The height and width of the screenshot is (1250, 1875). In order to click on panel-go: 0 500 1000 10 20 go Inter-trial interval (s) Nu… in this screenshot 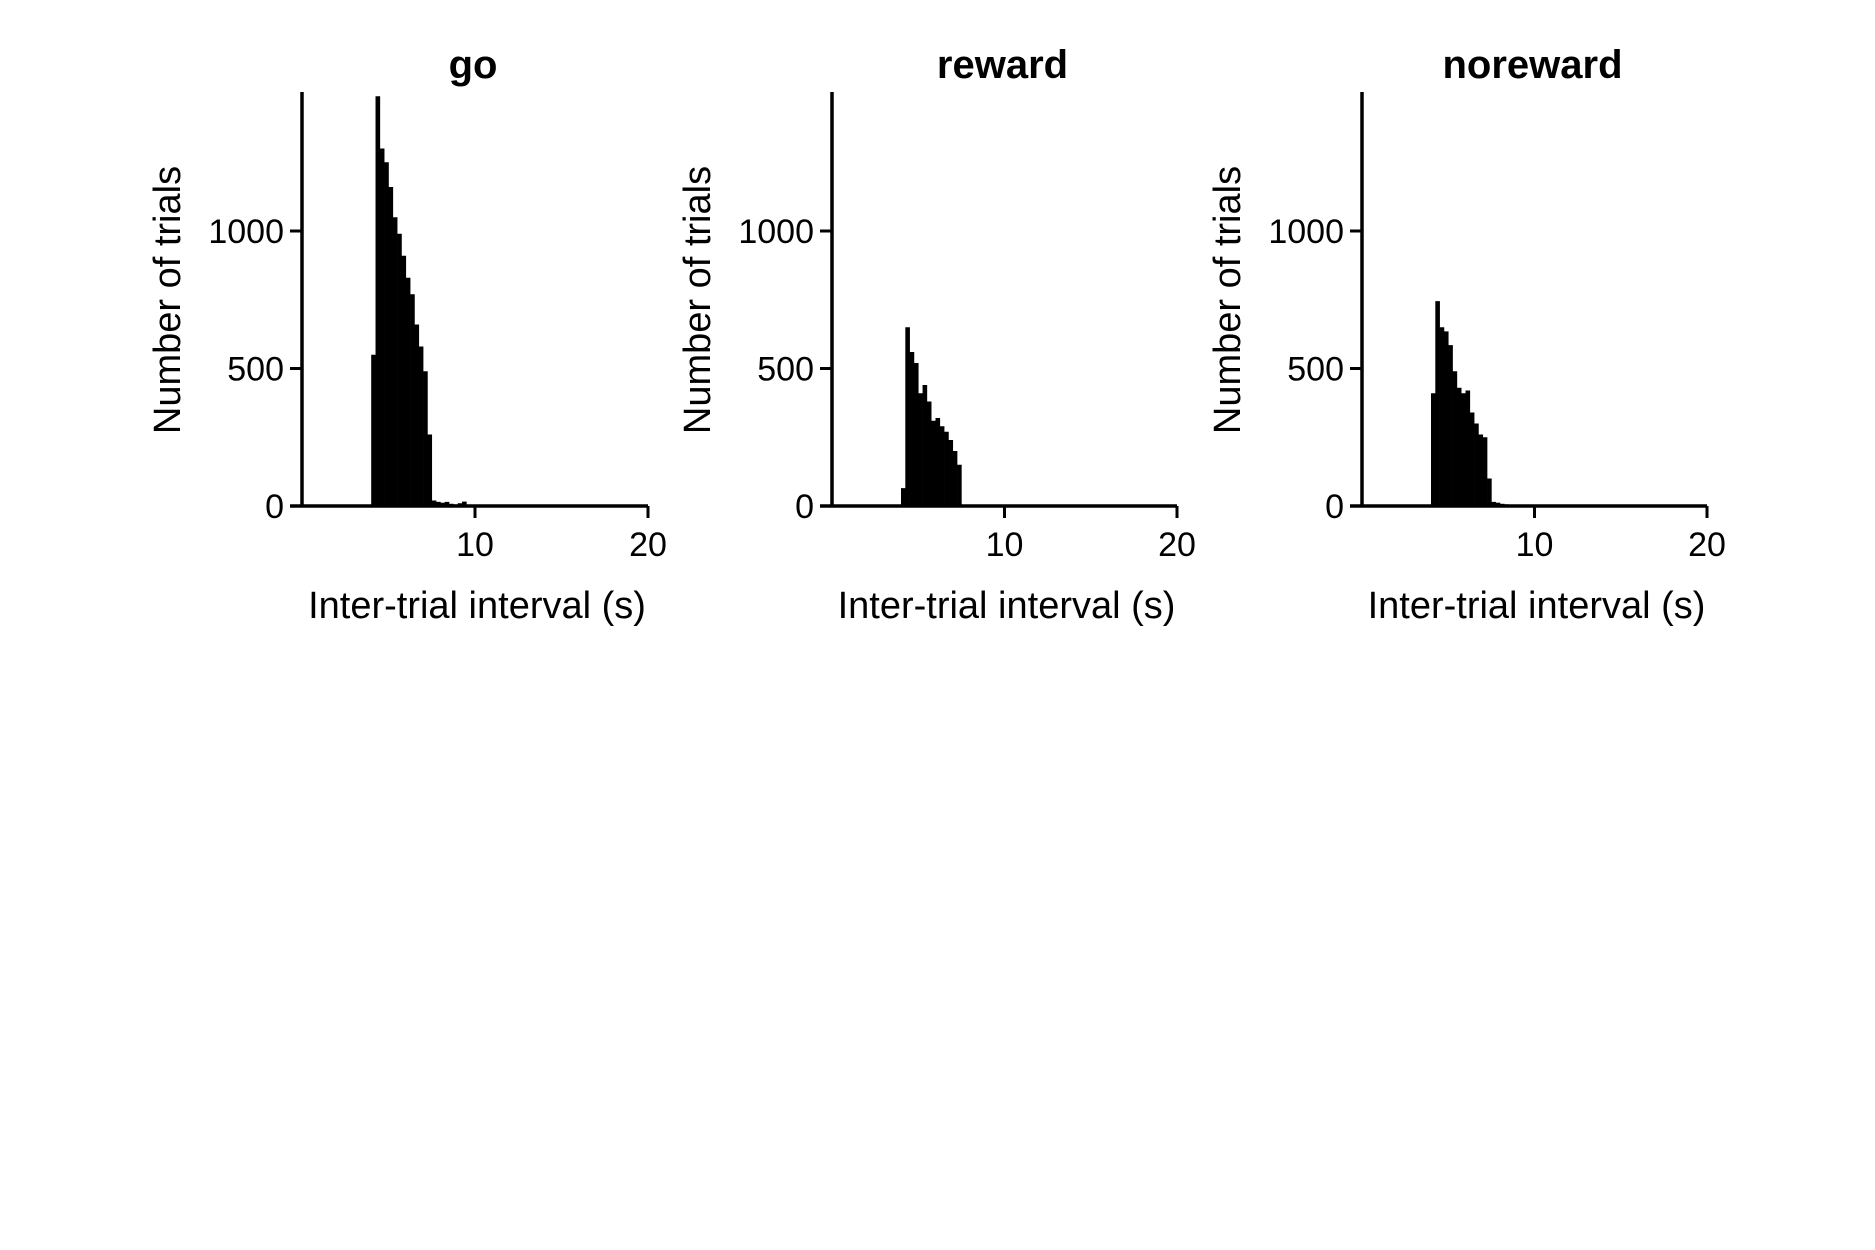, I will do `click(407, 335)`.